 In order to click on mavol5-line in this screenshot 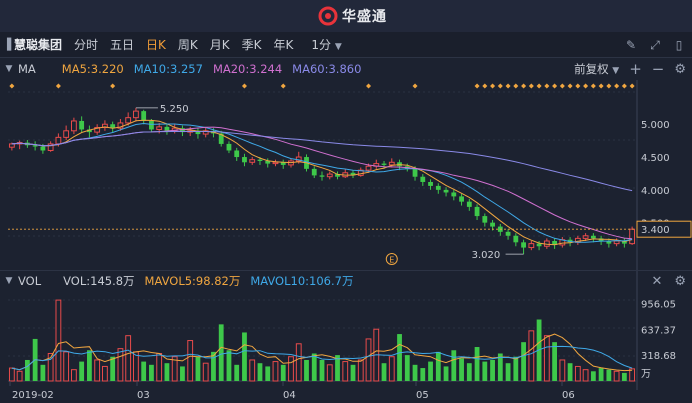, I will do `click(322, 352)`.